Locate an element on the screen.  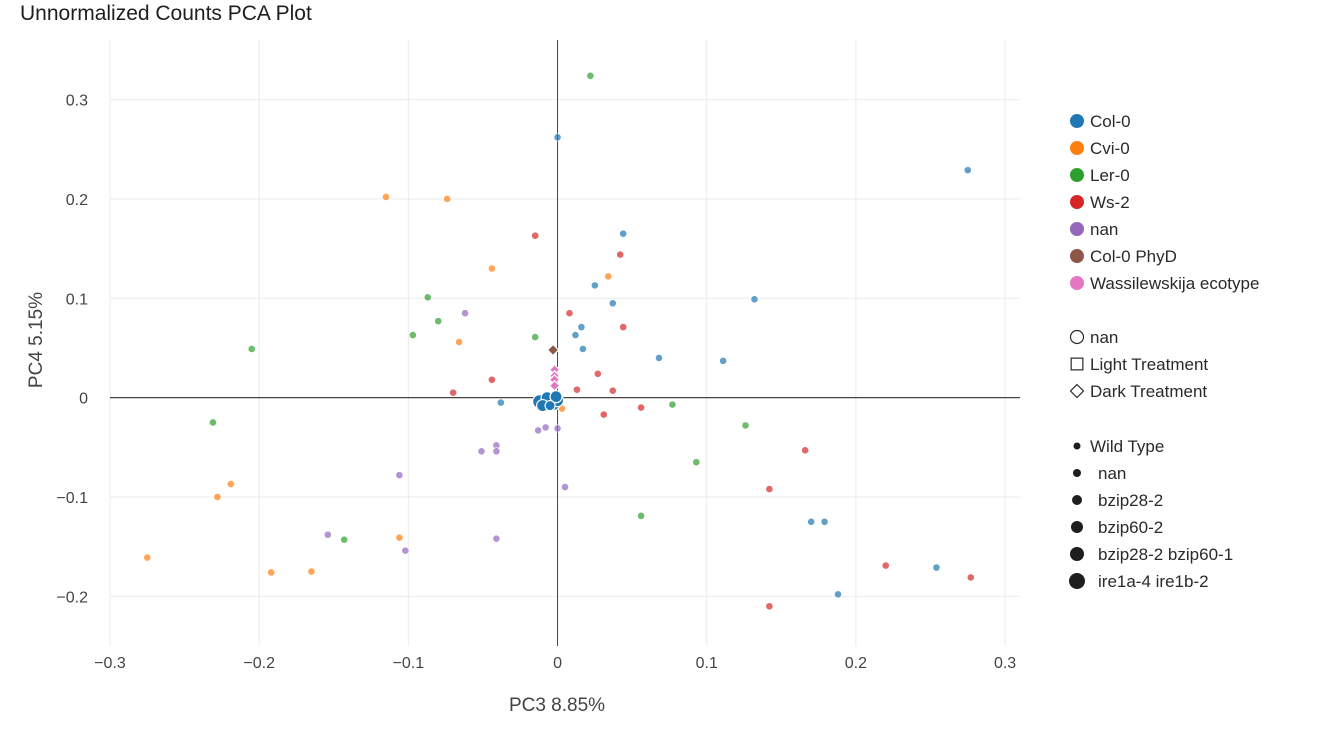
legend-item: Ws-2 is located at coordinates (1100, 202).